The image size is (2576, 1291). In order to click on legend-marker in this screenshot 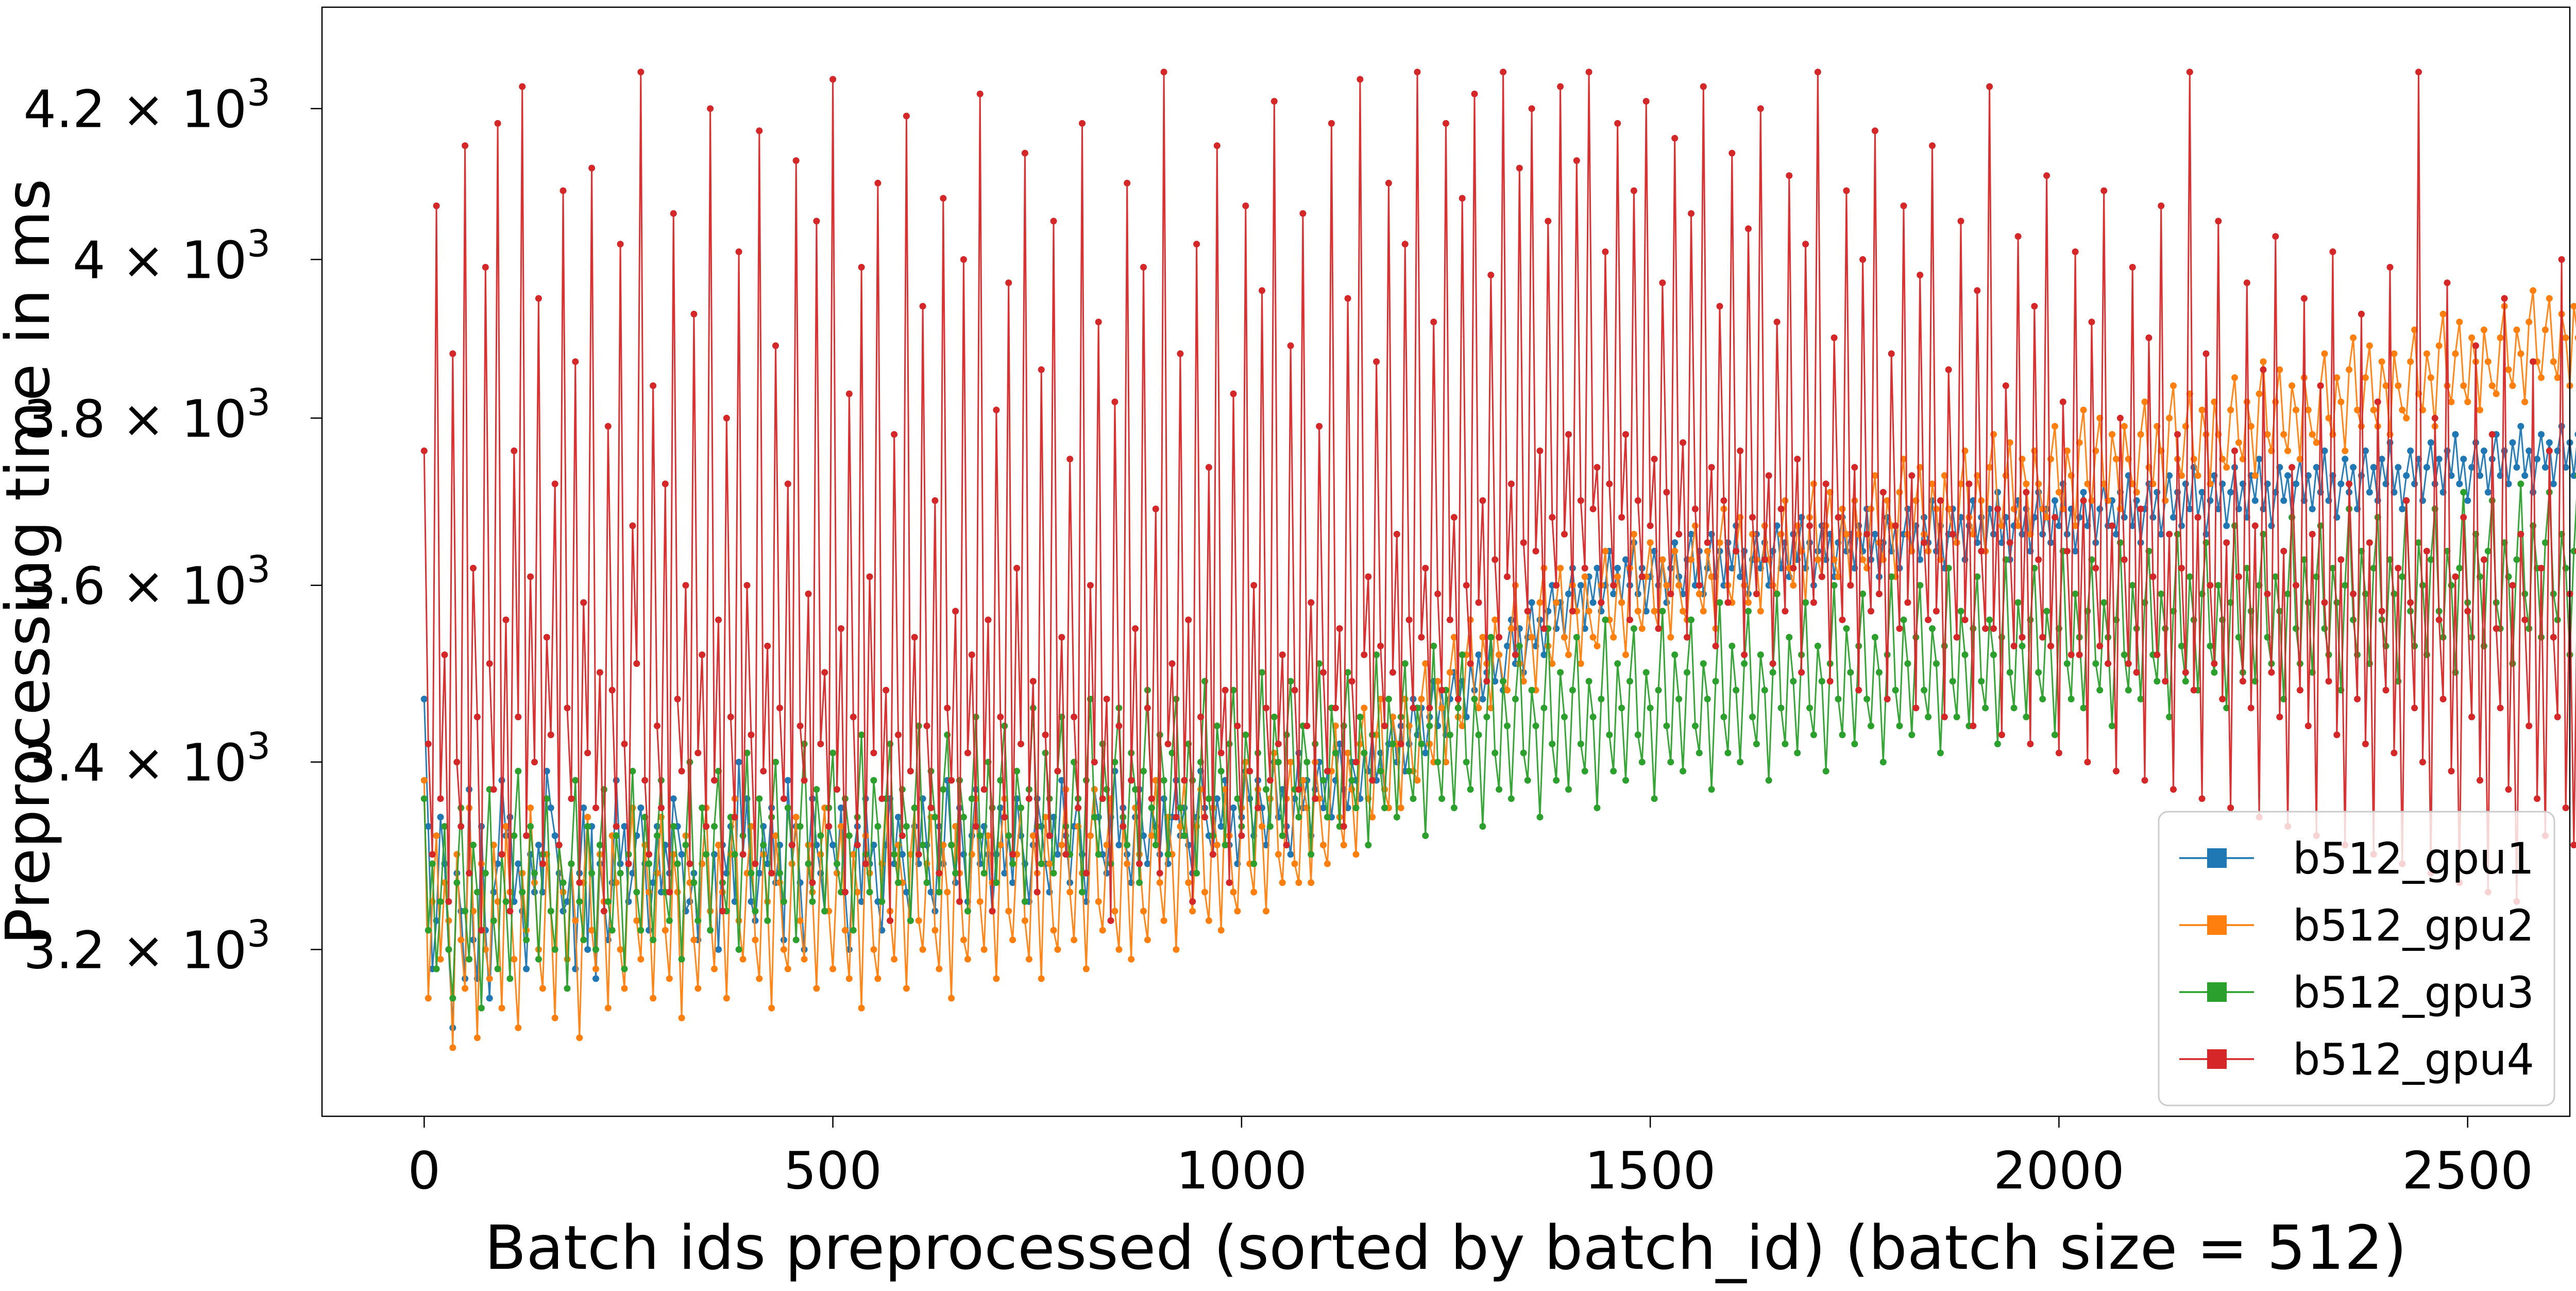, I will do `click(2217, 858)`.